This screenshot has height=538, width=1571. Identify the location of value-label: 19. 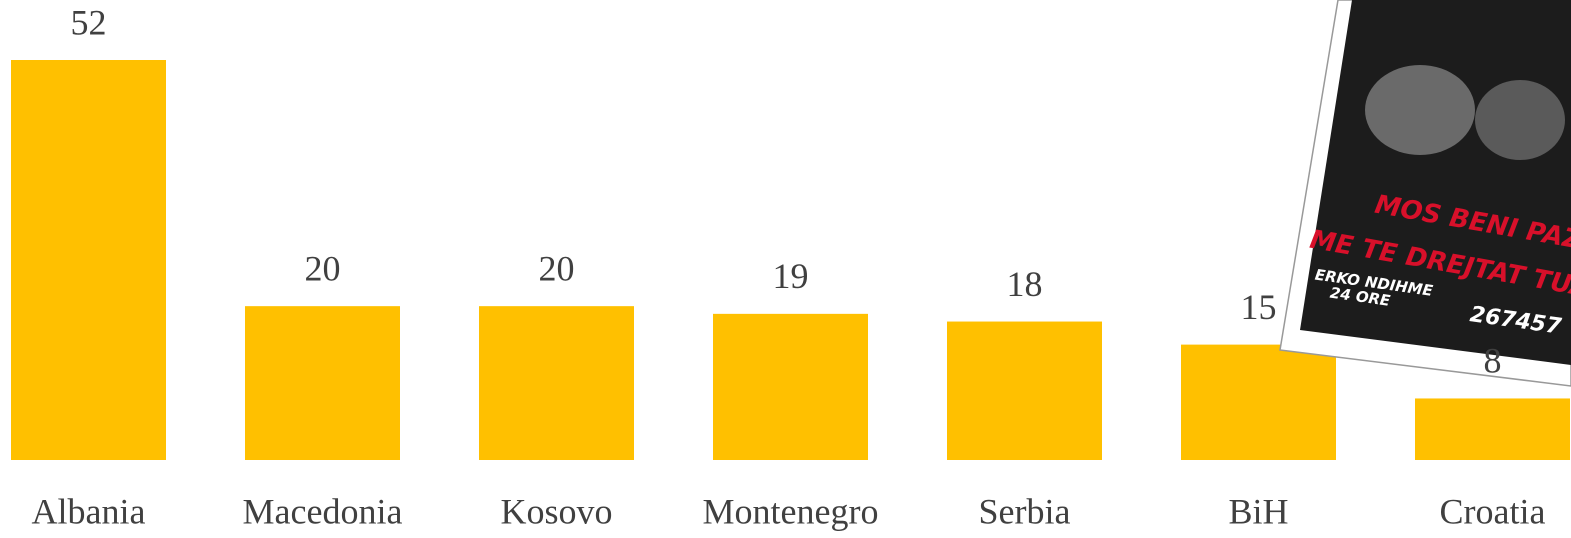
(791, 276).